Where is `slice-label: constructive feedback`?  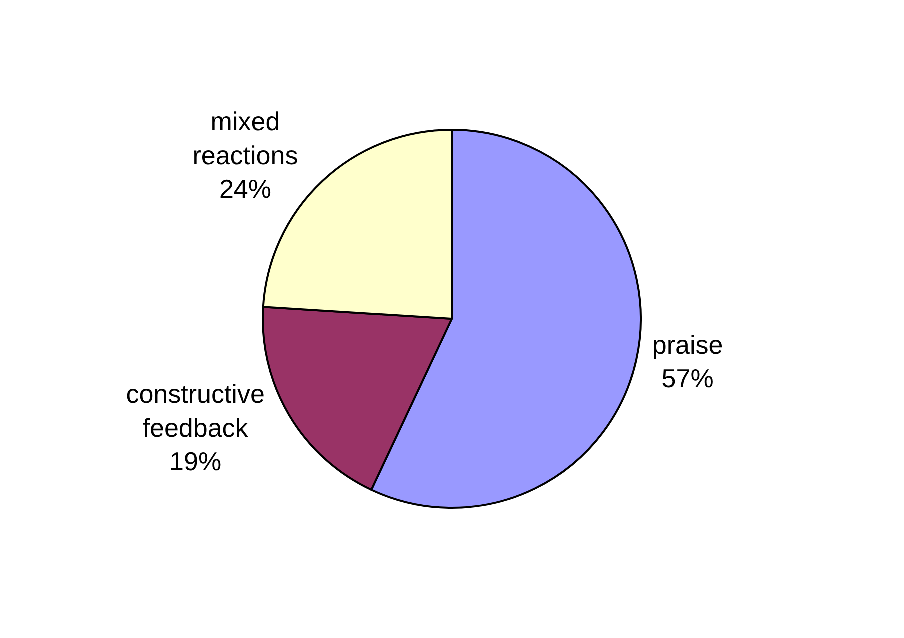
slice-label: constructive feedback is located at coordinates (195, 411).